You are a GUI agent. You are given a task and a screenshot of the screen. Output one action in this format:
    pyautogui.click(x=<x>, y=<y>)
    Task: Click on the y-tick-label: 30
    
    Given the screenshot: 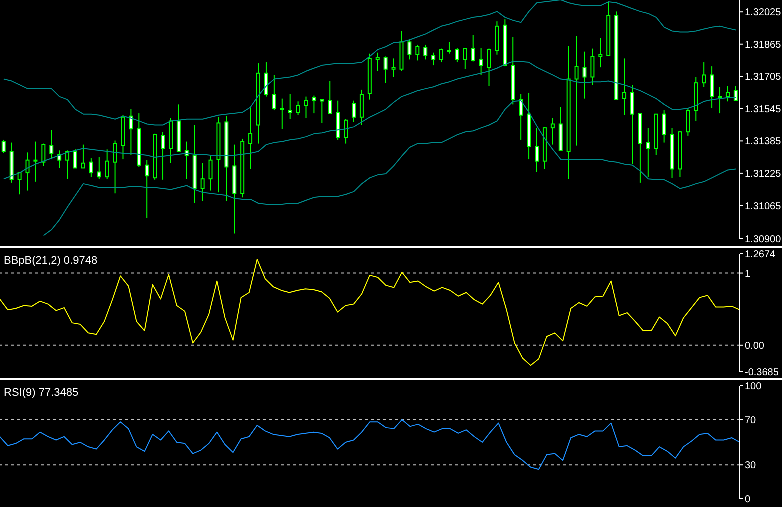 What is the action you would take?
    pyautogui.click(x=751, y=466)
    